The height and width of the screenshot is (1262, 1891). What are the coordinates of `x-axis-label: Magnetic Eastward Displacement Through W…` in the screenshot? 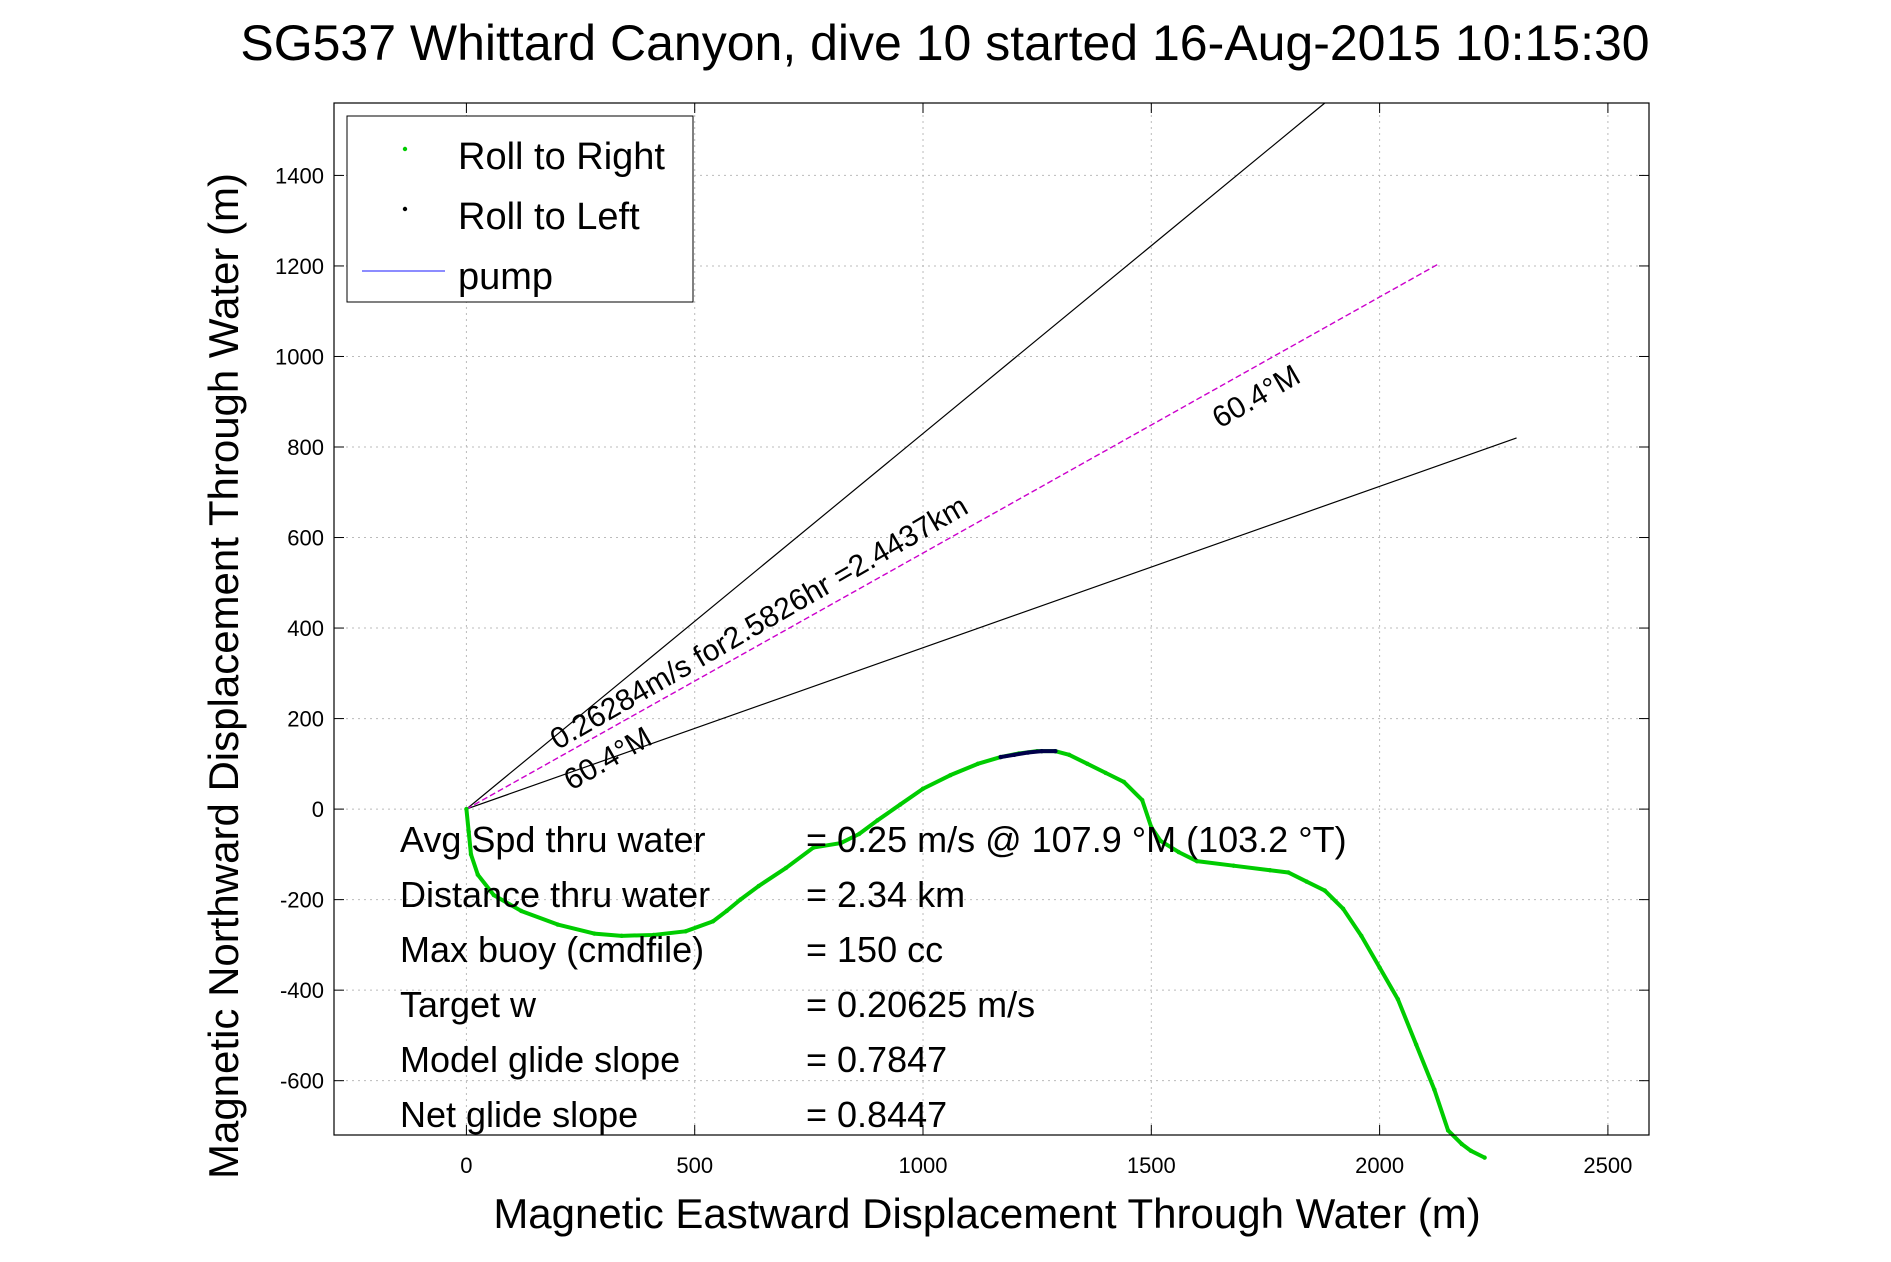 It's located at (986, 1213).